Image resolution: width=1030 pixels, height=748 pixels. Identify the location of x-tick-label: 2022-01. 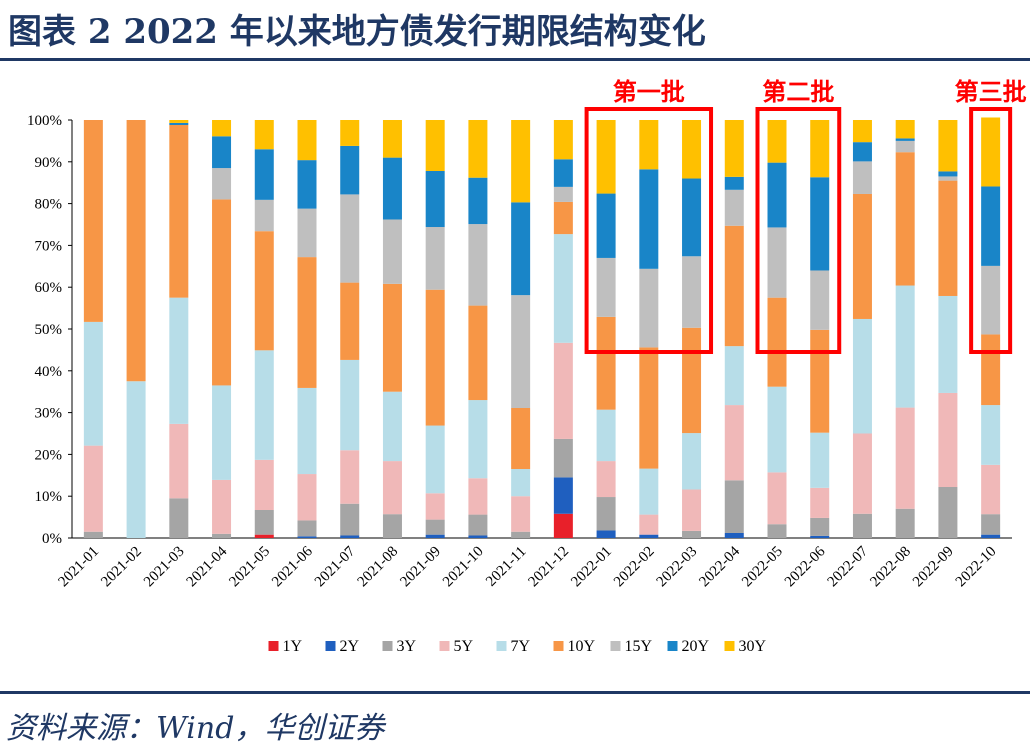
(591, 567).